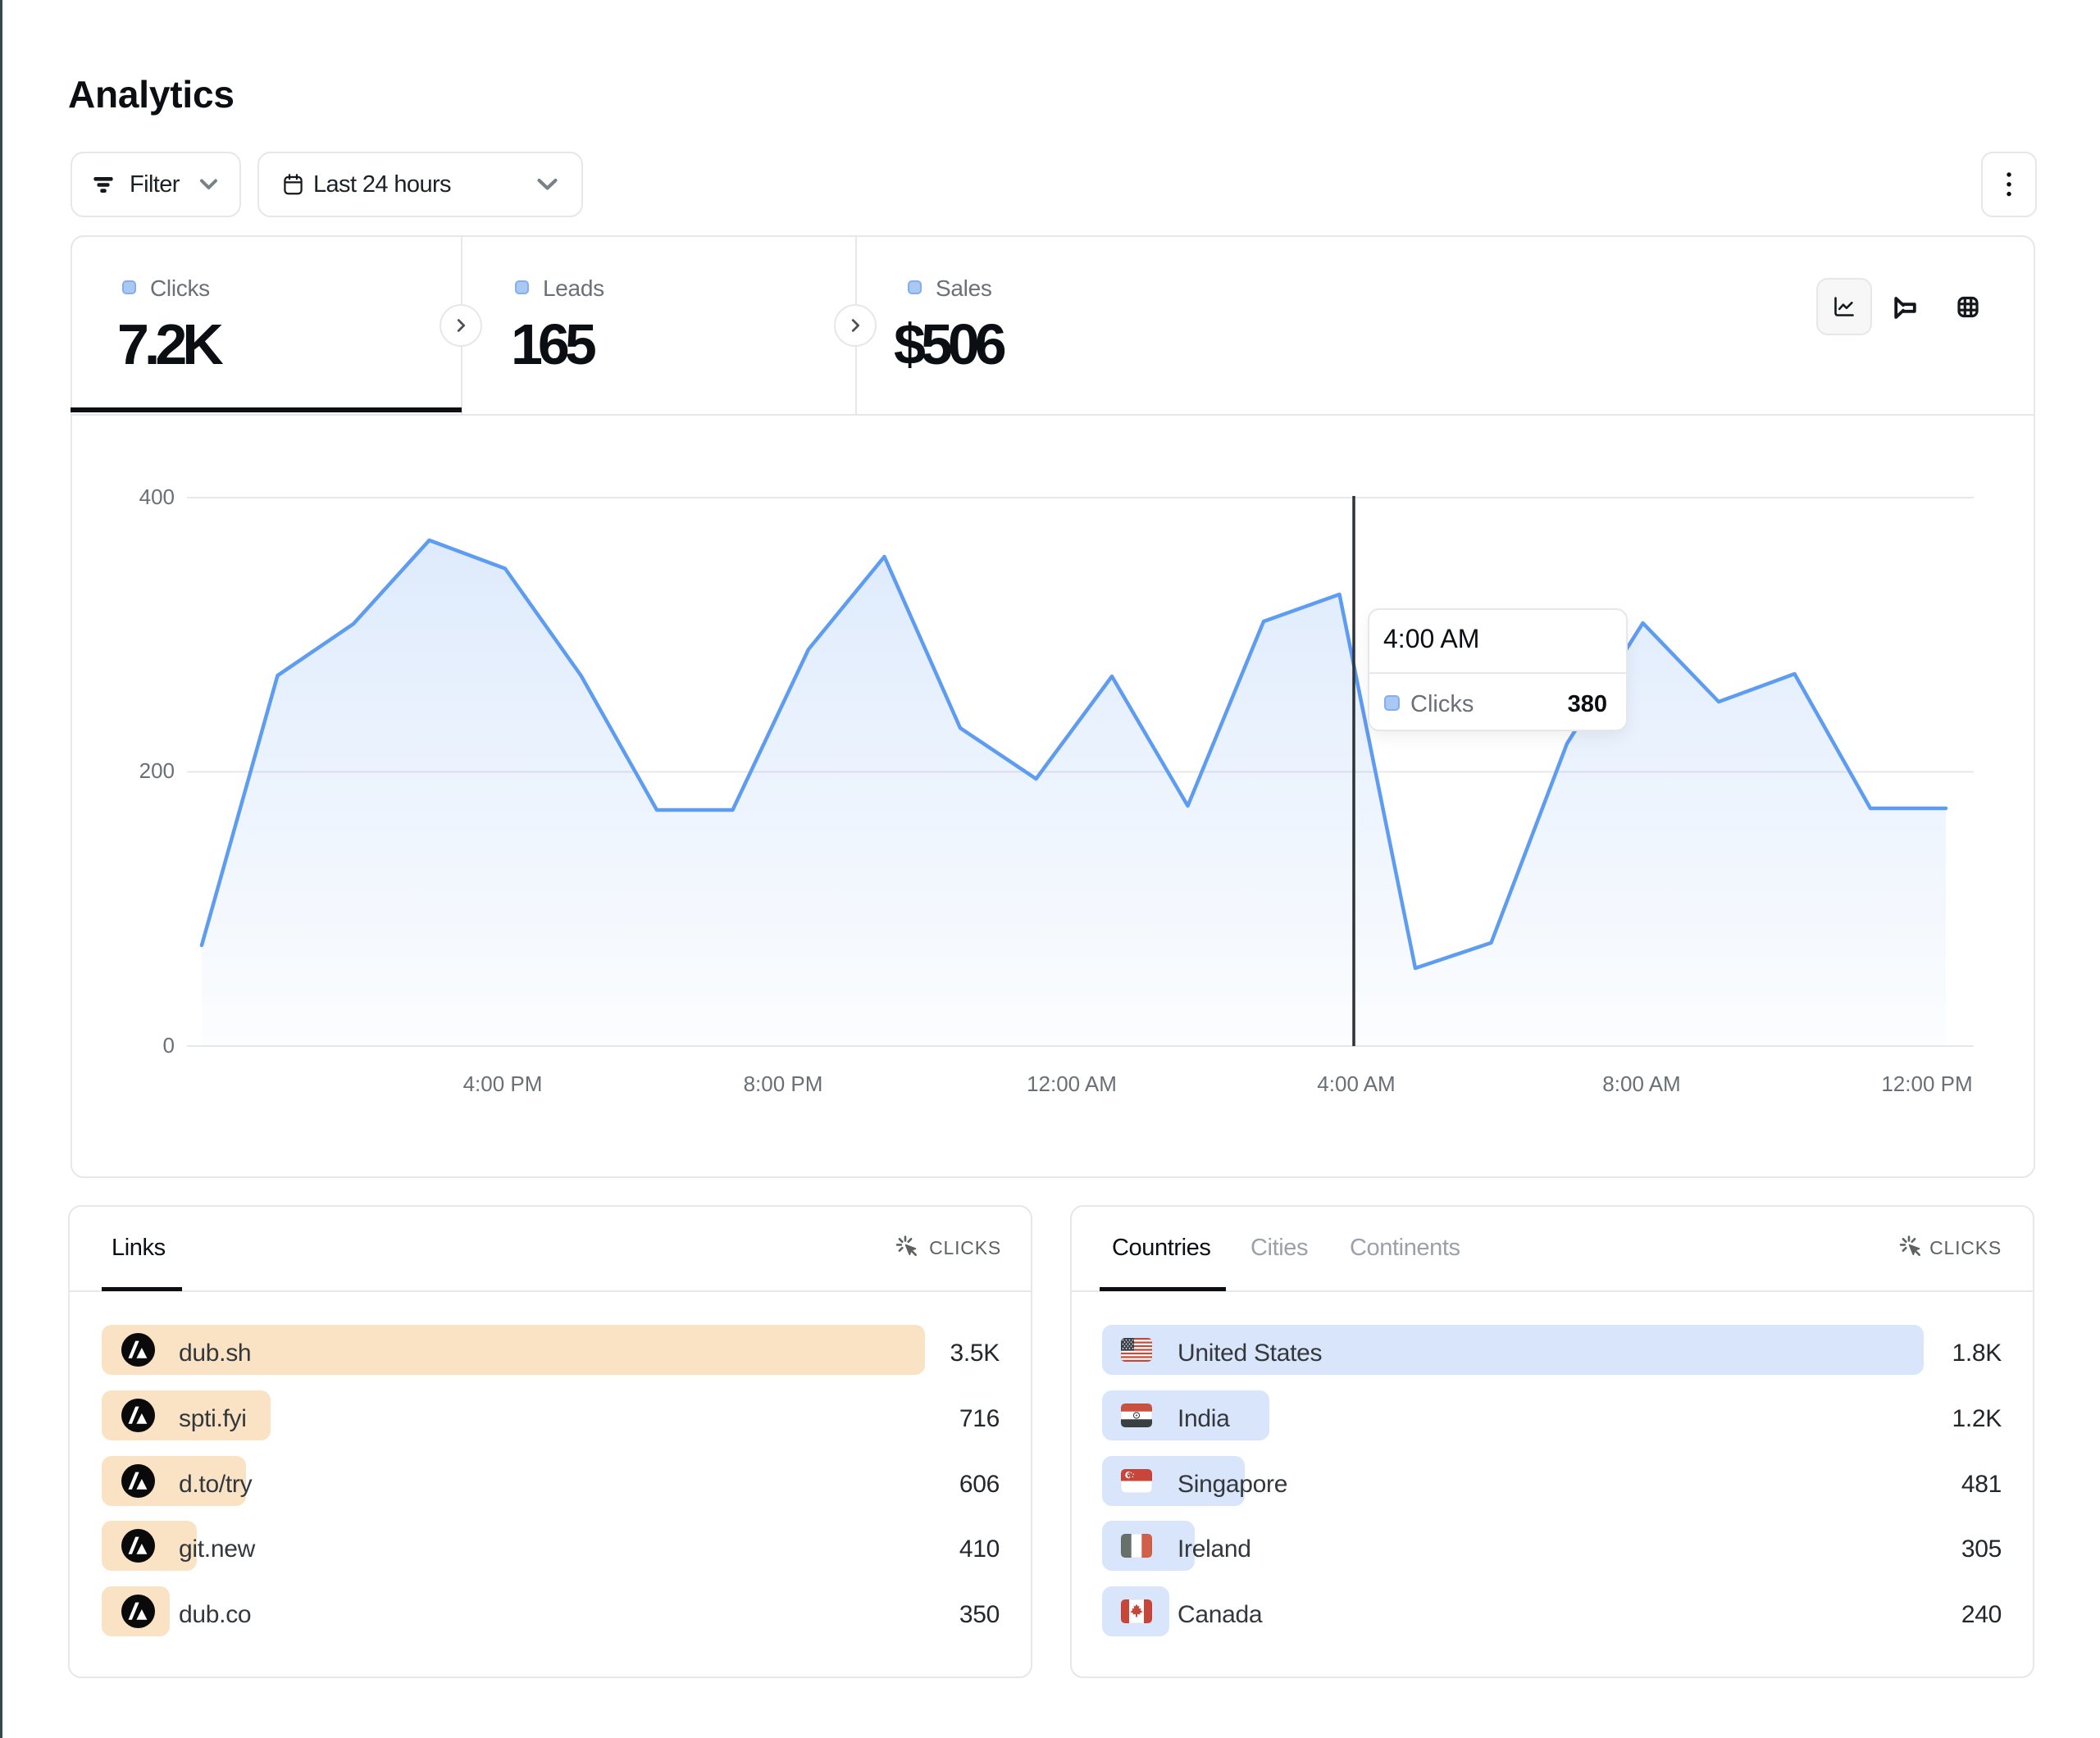  Describe the element at coordinates (1641, 1083) in the screenshot. I see `svg-text: 8:00 AM` at that location.